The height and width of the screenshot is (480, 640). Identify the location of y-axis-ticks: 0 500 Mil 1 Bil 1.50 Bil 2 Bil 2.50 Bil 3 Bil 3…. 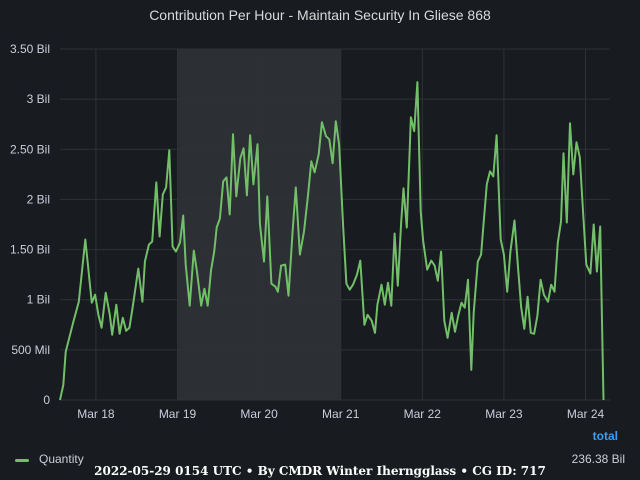
(30, 224).